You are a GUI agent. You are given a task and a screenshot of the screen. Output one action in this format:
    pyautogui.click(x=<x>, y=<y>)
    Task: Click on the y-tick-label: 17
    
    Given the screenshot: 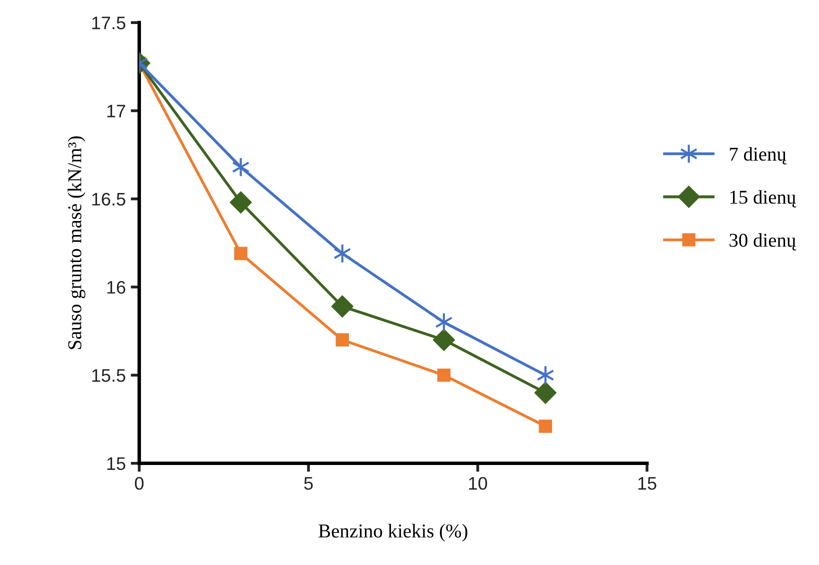 What is the action you would take?
    pyautogui.click(x=116, y=111)
    